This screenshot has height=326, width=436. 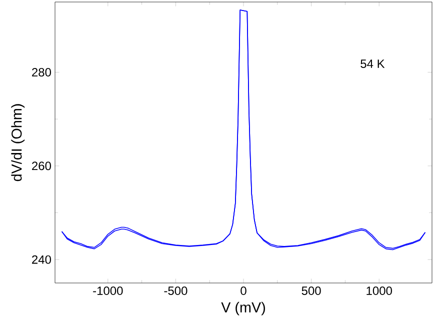 I want to click on x-tick-label: -1000, so click(x=108, y=291).